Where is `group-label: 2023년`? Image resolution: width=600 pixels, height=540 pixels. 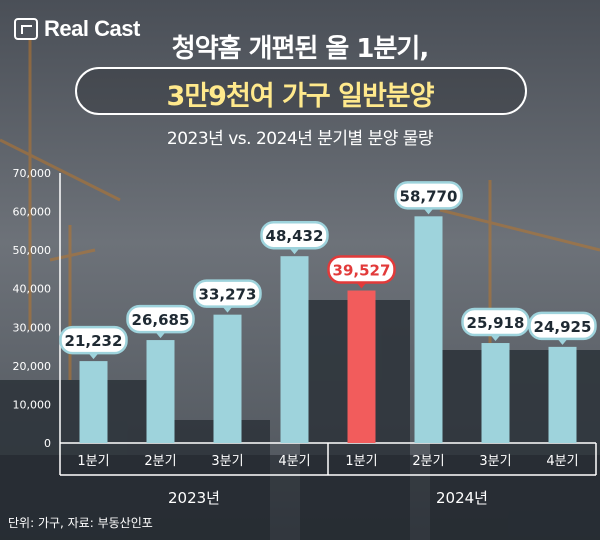 group-label: 2023년 is located at coordinates (194, 498).